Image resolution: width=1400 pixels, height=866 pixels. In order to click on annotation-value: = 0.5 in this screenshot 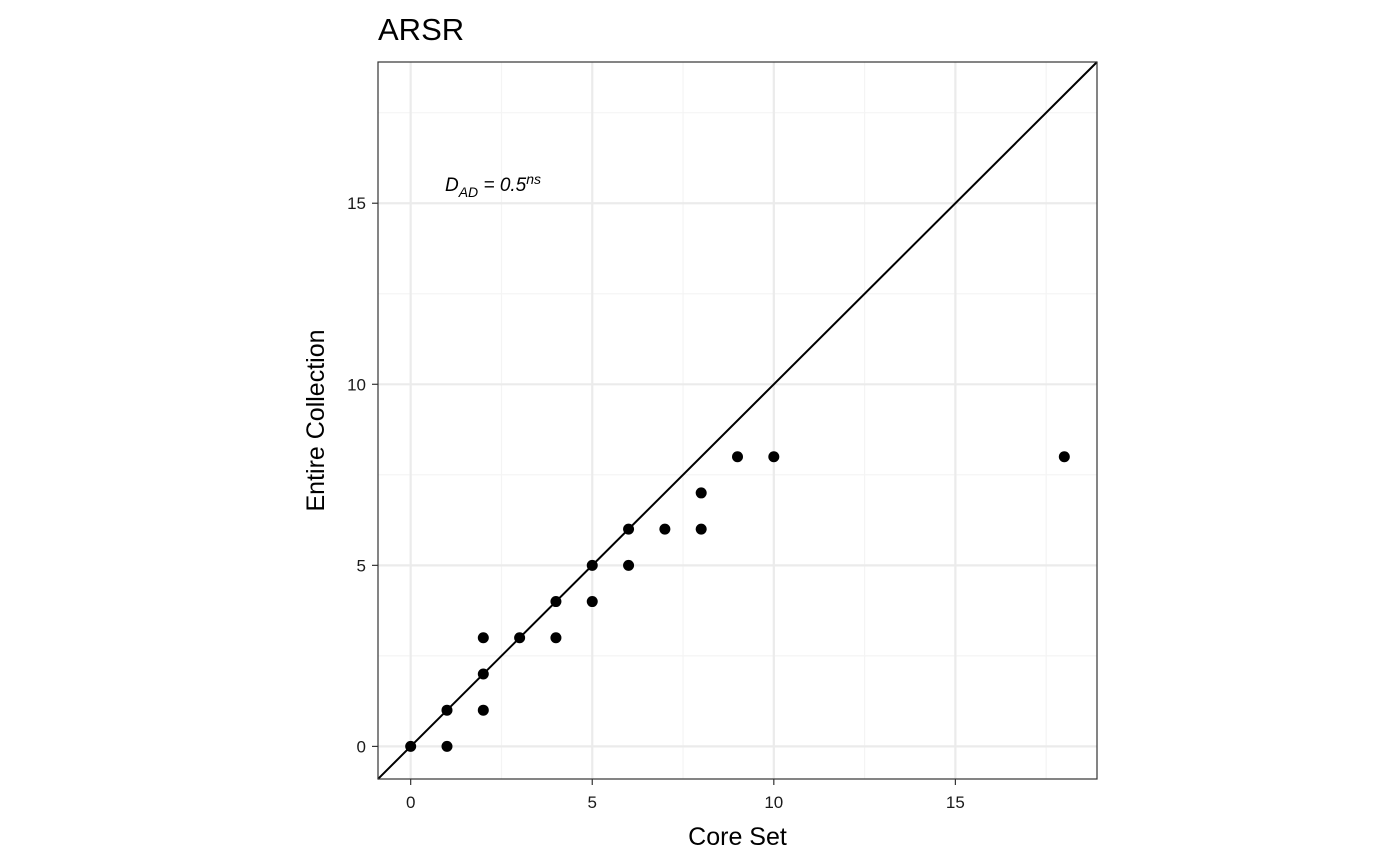, I will do `click(502, 185)`.